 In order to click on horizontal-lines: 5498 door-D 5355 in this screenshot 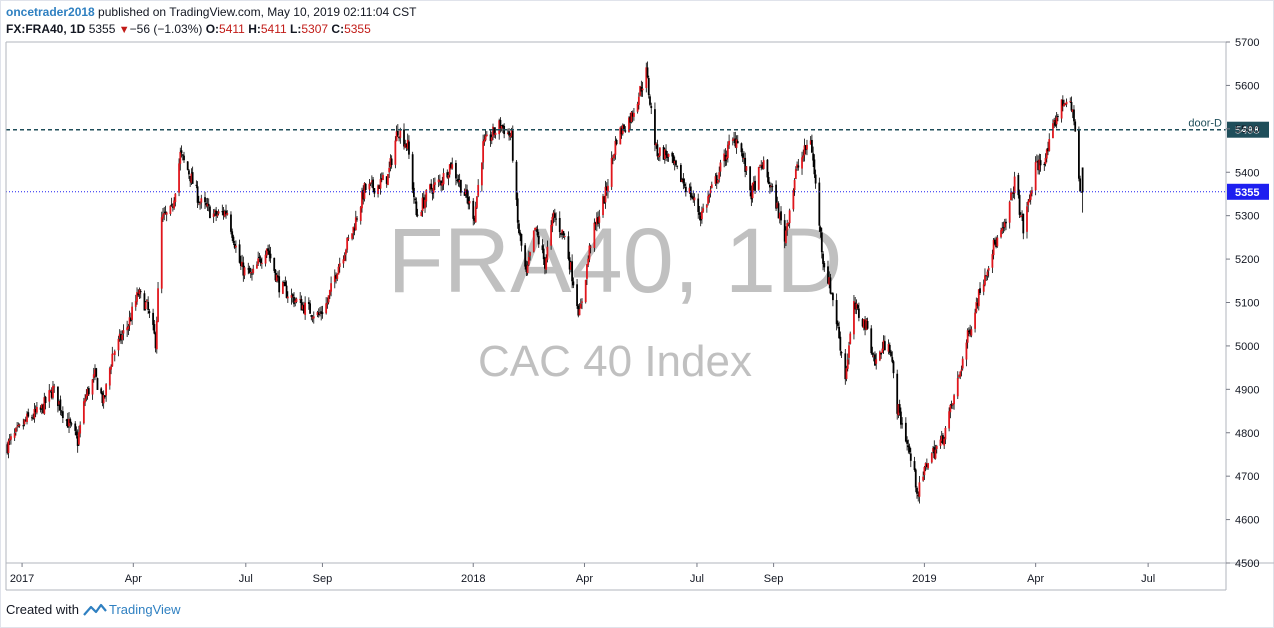, I will do `click(637, 159)`.